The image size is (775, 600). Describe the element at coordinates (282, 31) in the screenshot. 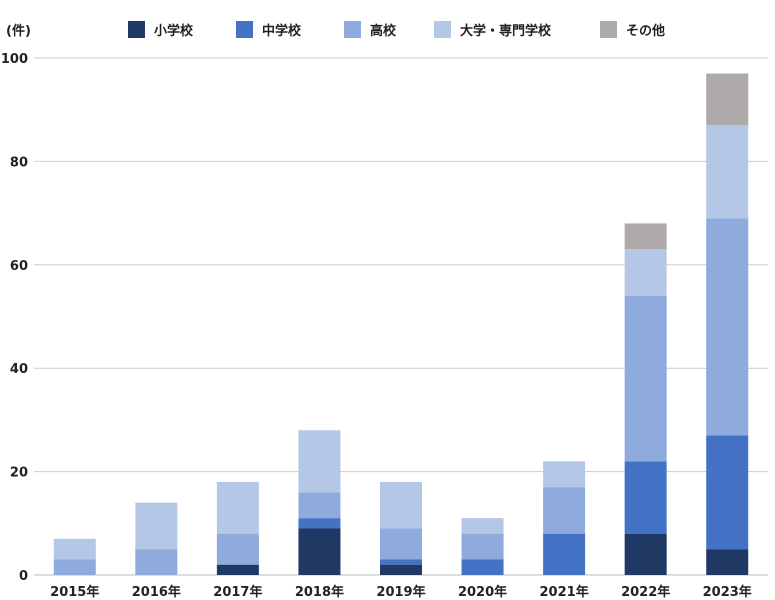

I see `legend-label: 中学校` at that location.